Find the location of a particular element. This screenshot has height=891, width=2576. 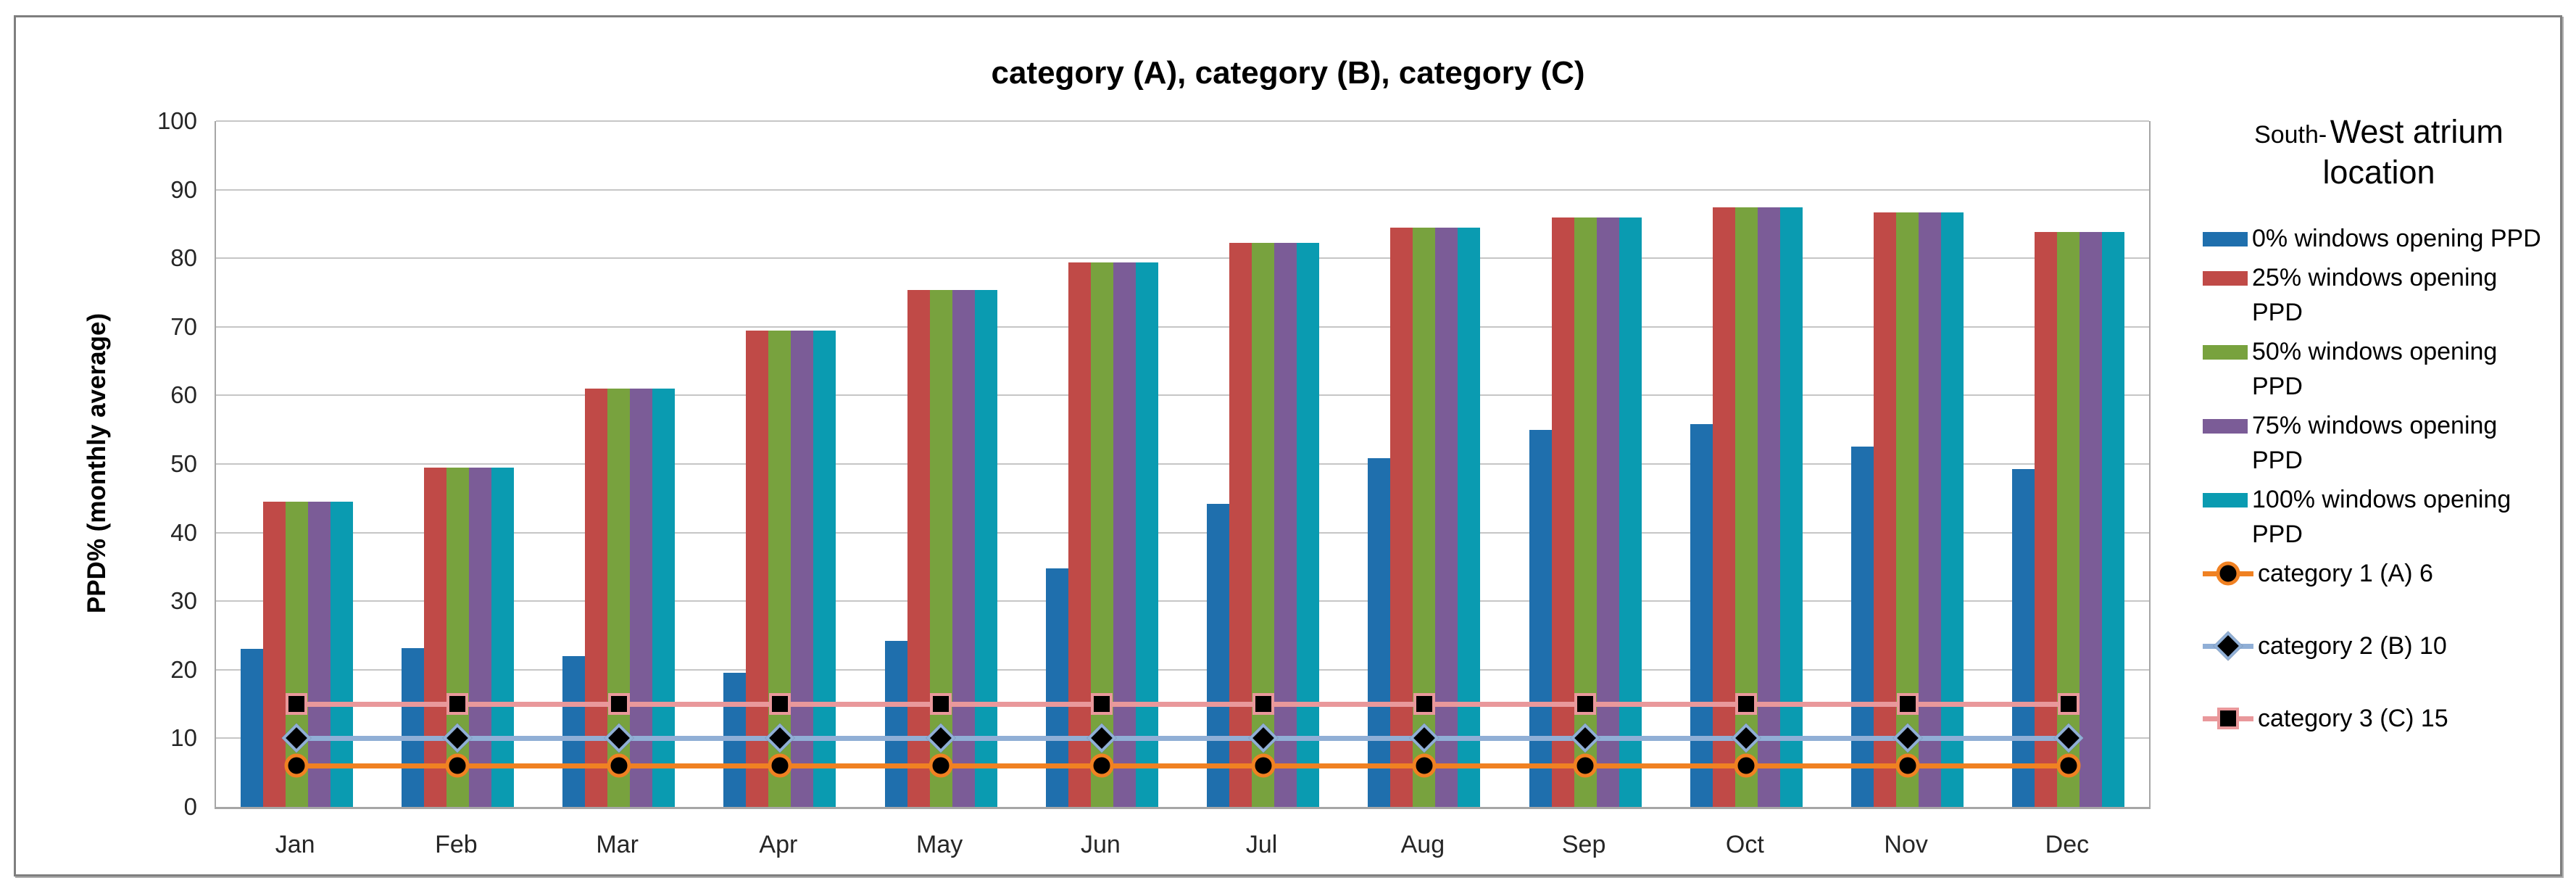

bar-75%-feb is located at coordinates (479, 637).